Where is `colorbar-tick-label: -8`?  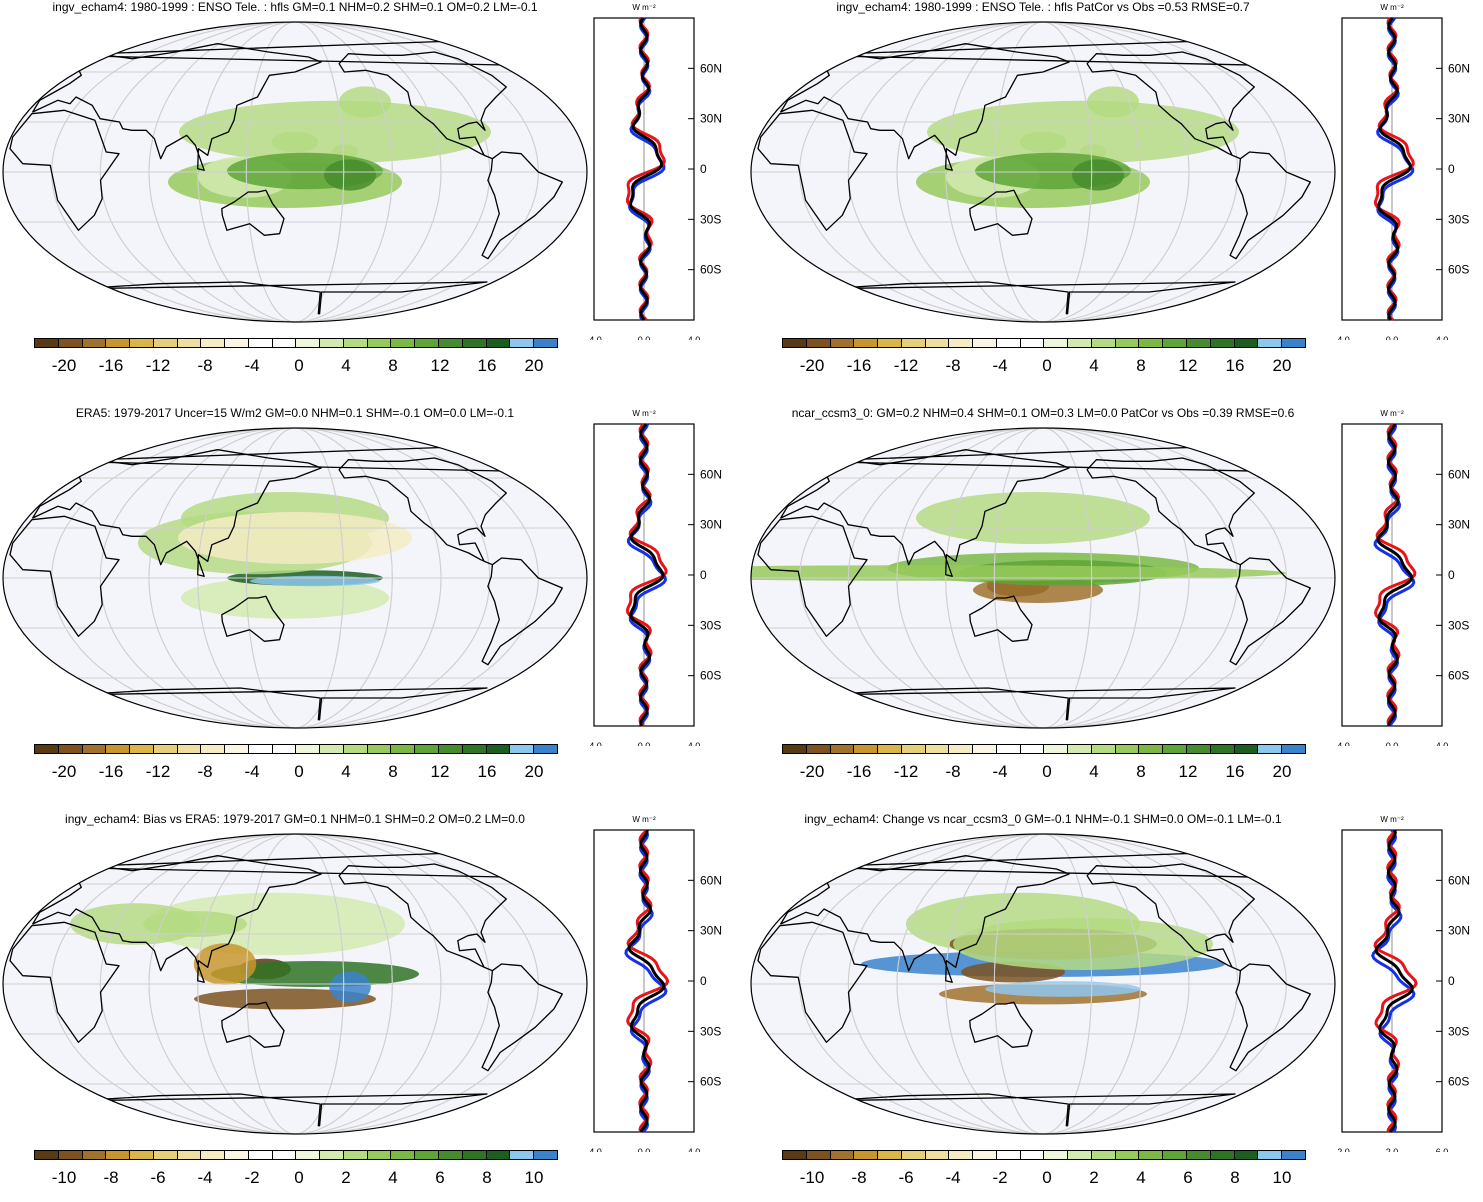 colorbar-tick-label: -8 is located at coordinates (953, 365).